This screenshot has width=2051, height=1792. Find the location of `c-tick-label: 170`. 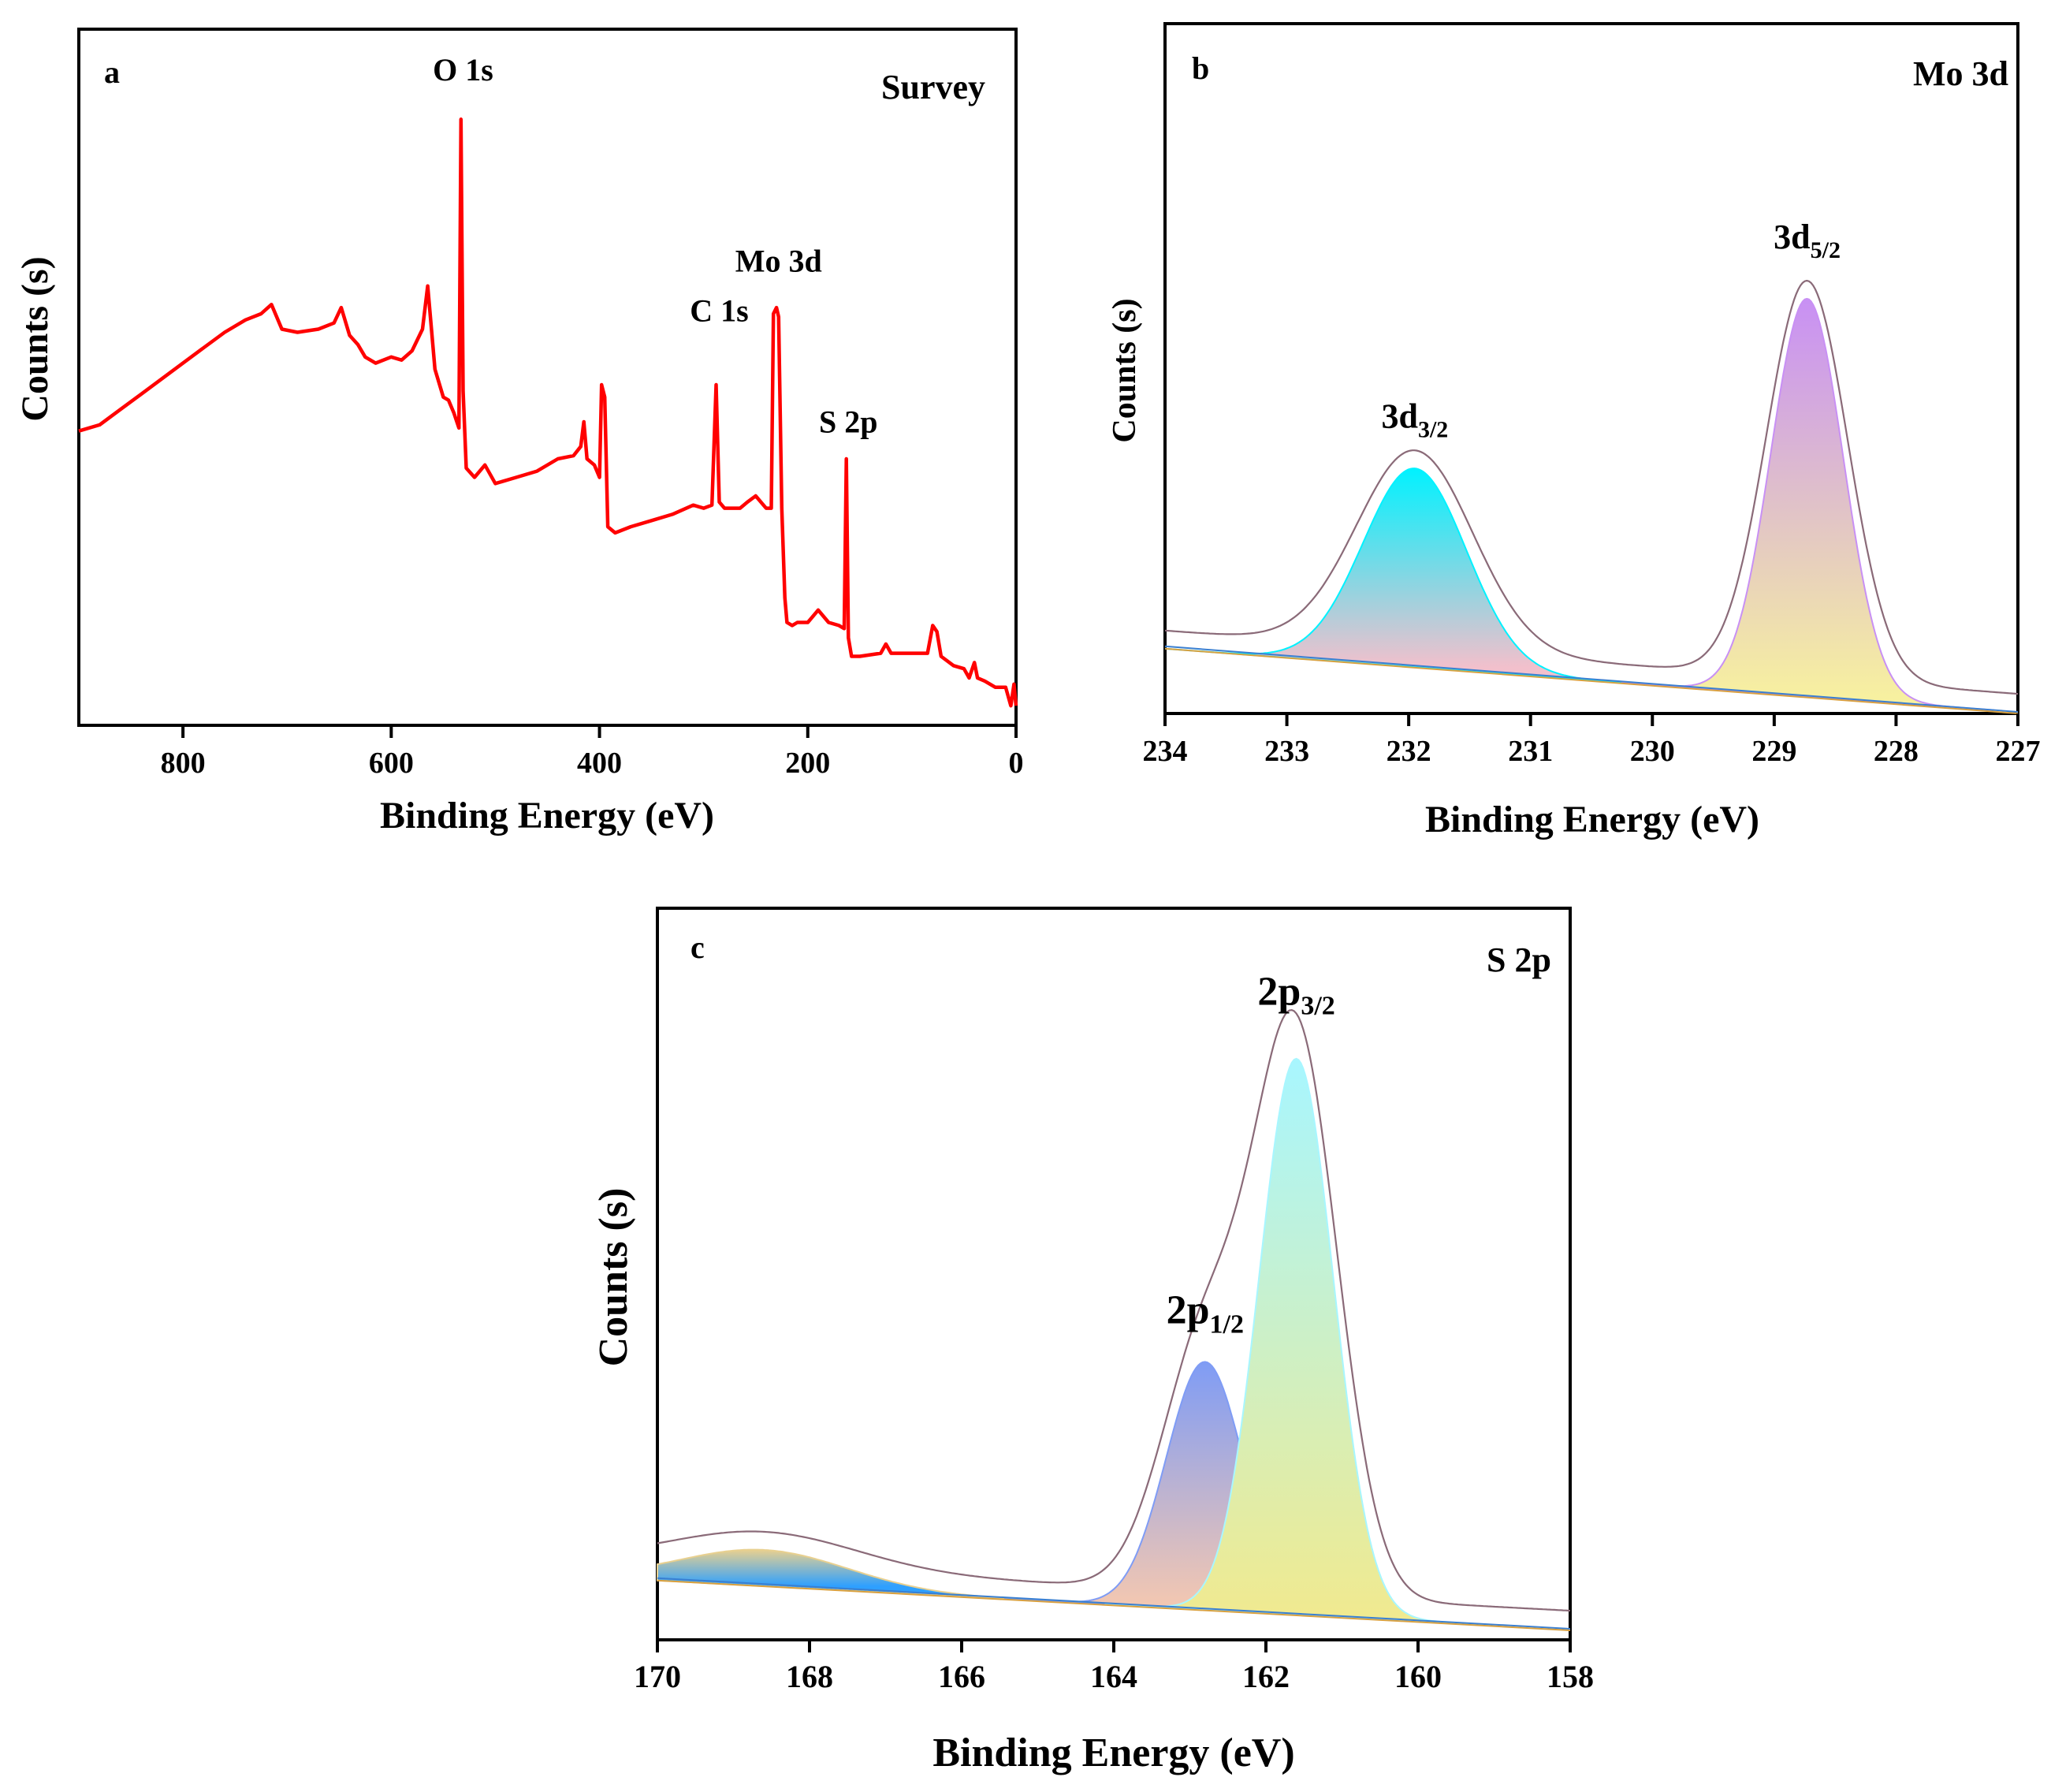

c-tick-label: 170 is located at coordinates (657, 1676).